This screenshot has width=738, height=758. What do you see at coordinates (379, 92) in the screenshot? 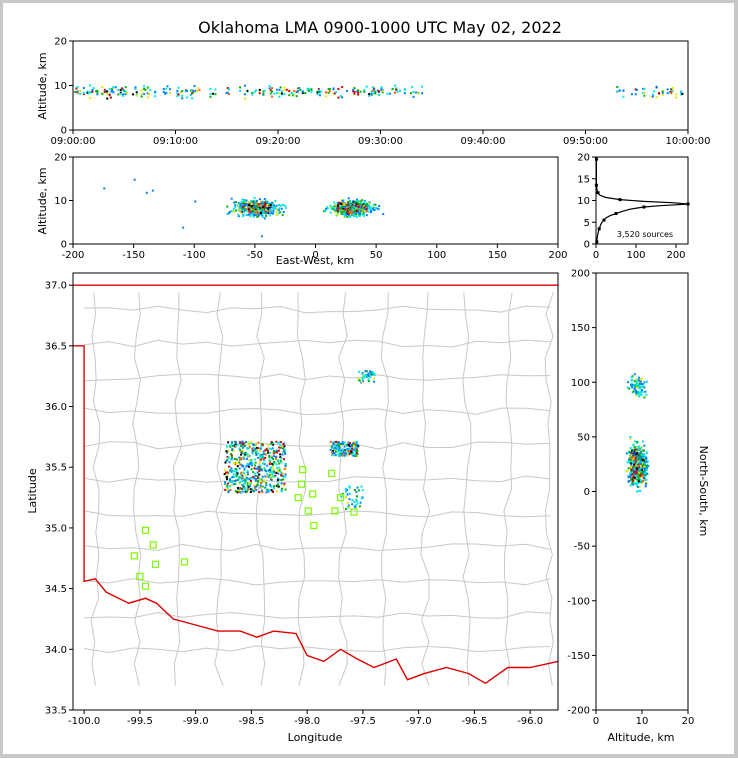
I see `time-height-sources` at bounding box center [379, 92].